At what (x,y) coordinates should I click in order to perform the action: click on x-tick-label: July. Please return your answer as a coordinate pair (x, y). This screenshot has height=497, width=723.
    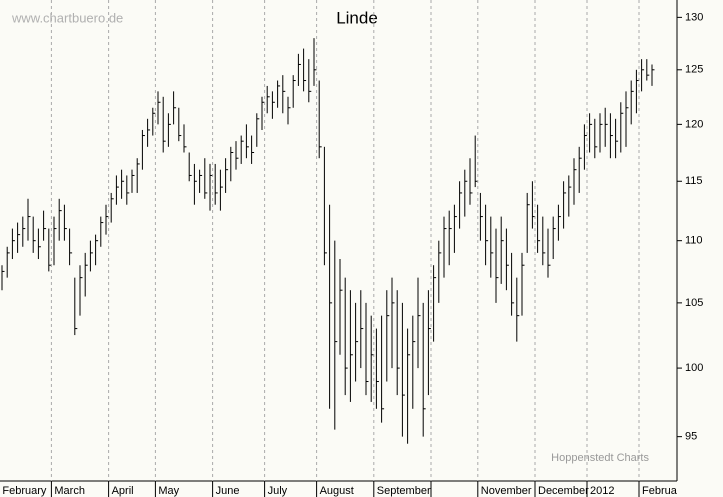
    Looking at the image, I should click on (278, 491).